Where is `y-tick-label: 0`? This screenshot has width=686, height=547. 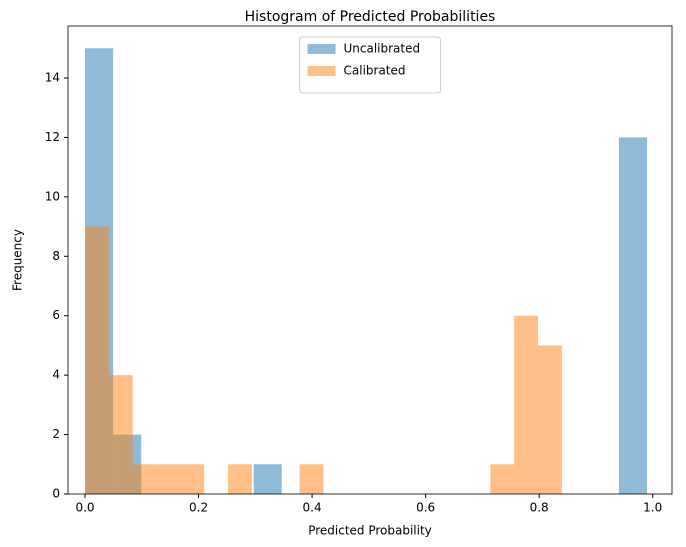 y-tick-label: 0 is located at coordinates (56, 494).